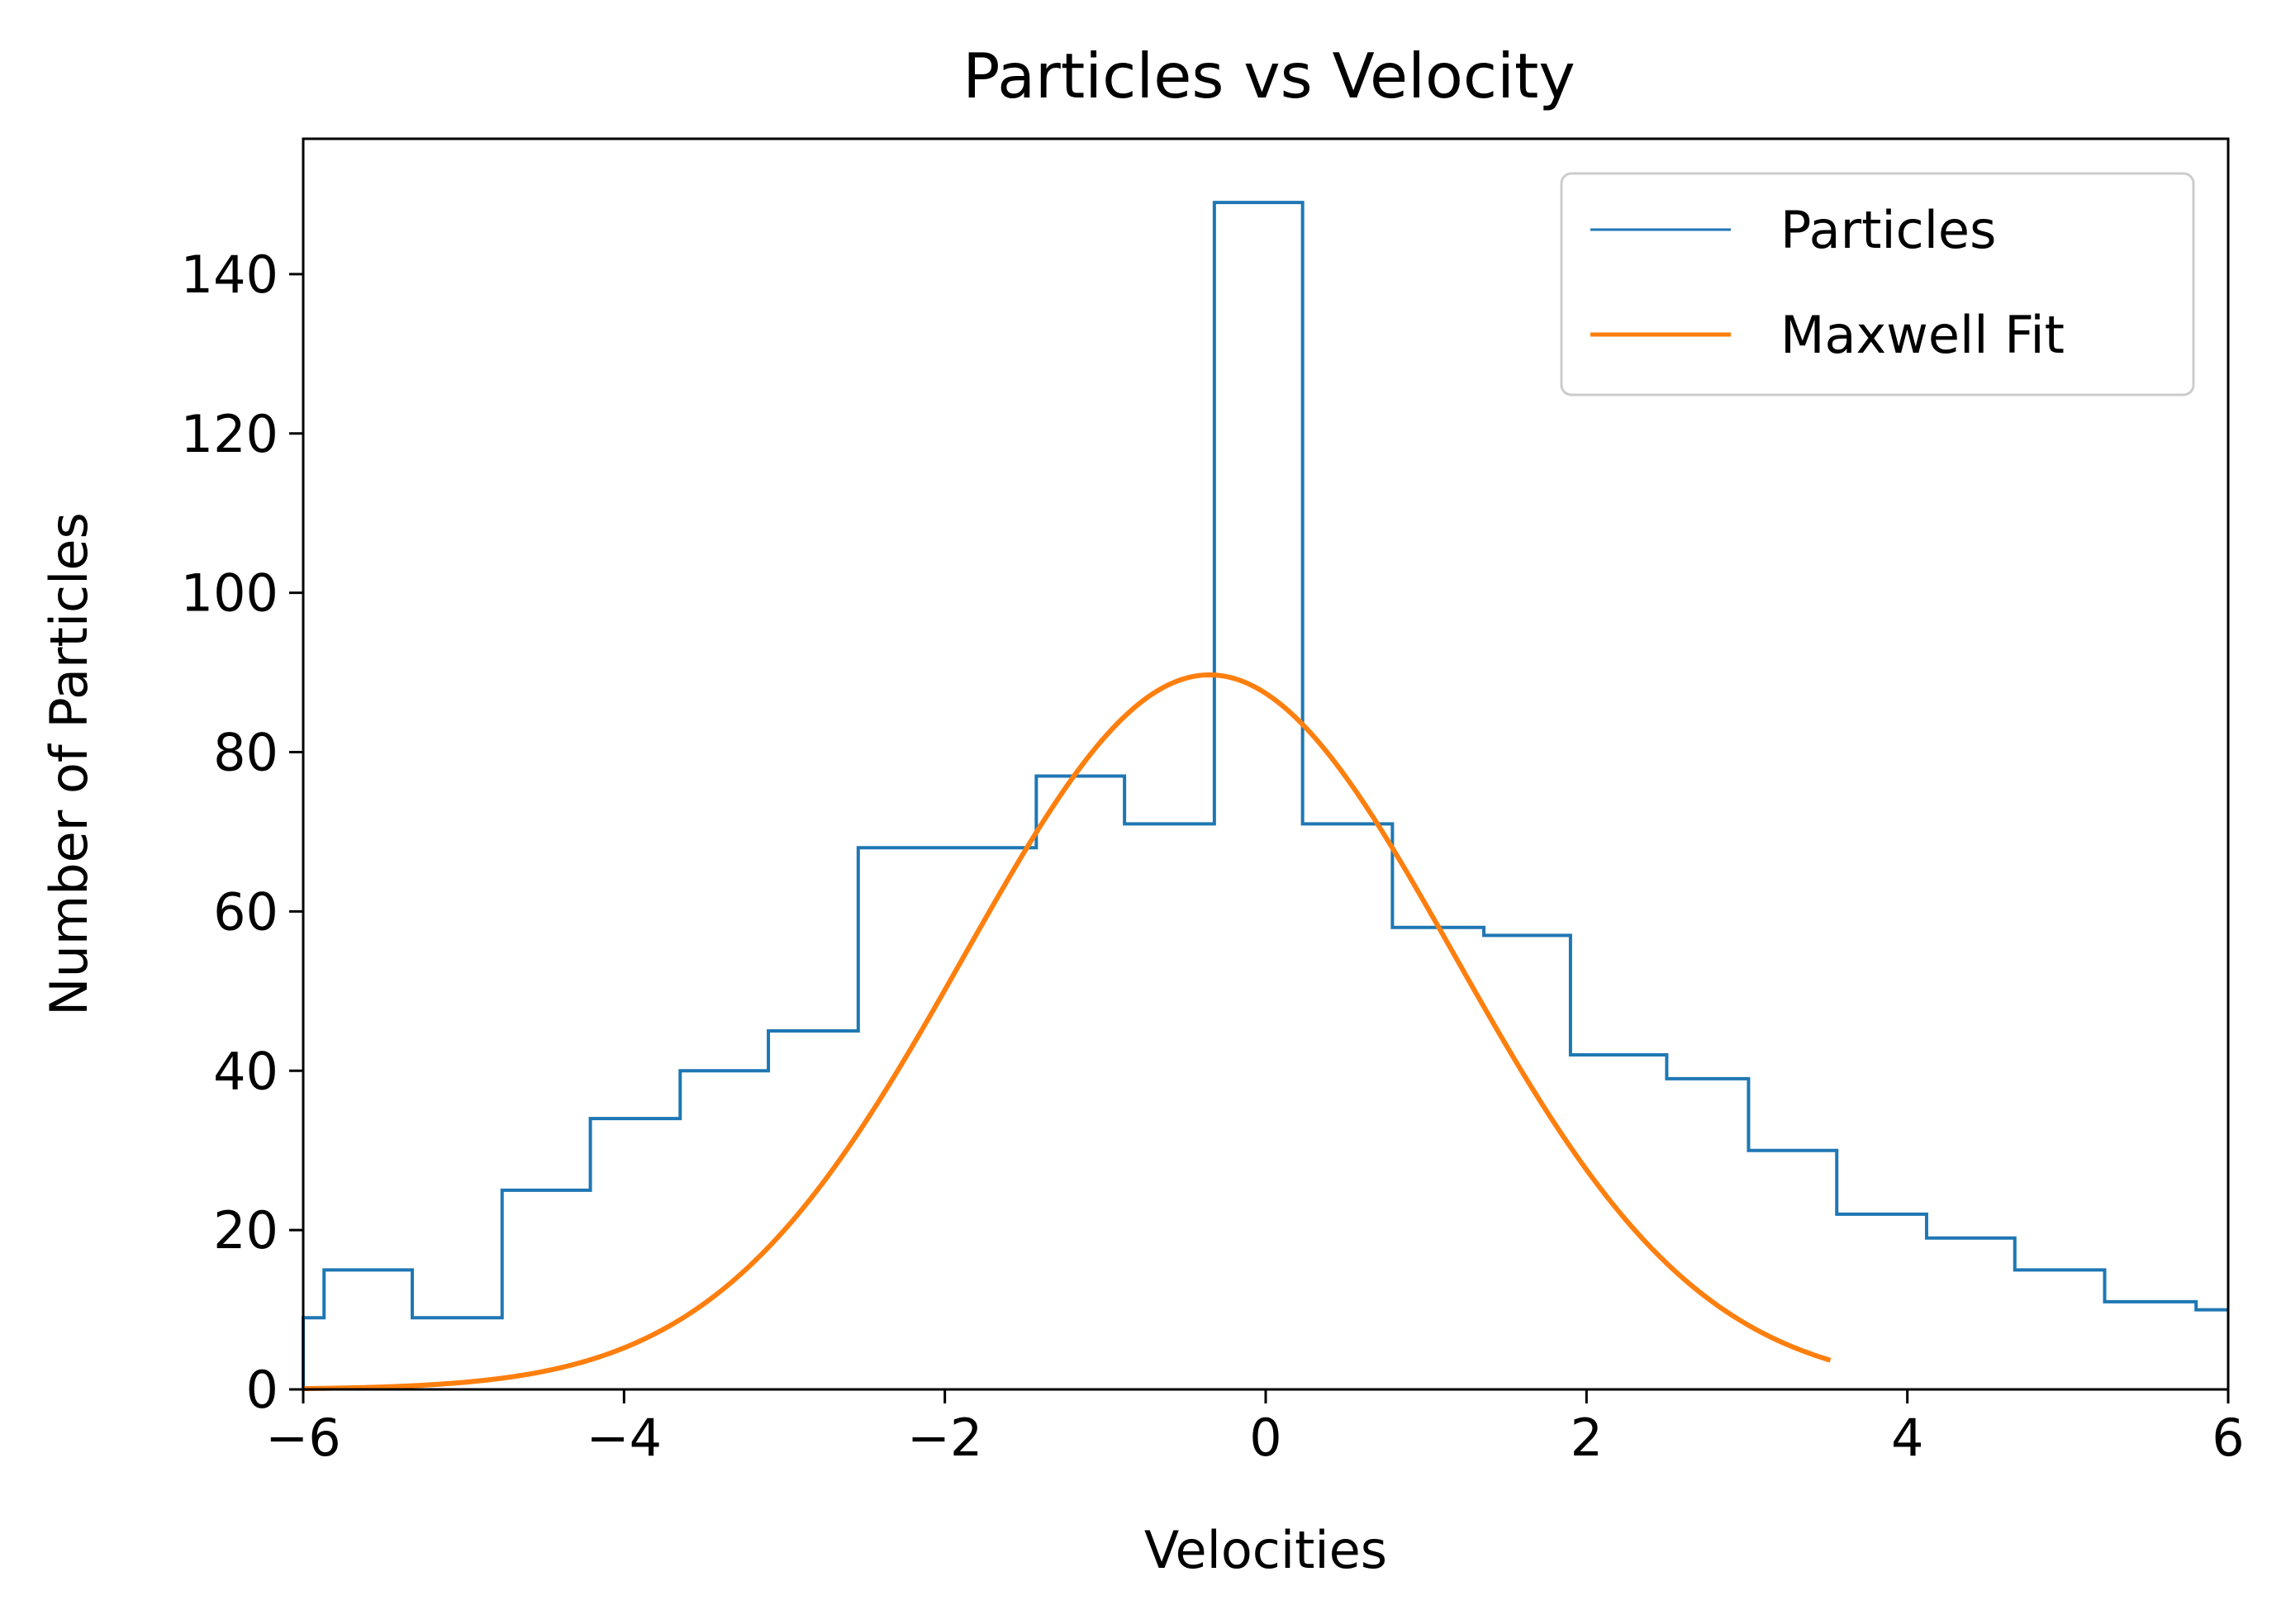  What do you see at coordinates (1922, 335) in the screenshot?
I see `legend-label-maxwell-fit: Maxwell Fit` at bounding box center [1922, 335].